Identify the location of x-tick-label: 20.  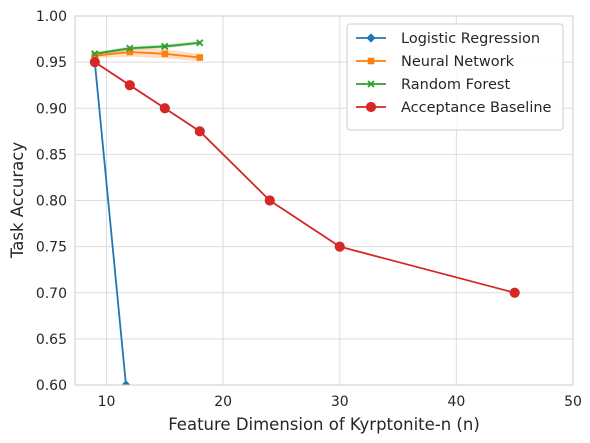
(223, 402).